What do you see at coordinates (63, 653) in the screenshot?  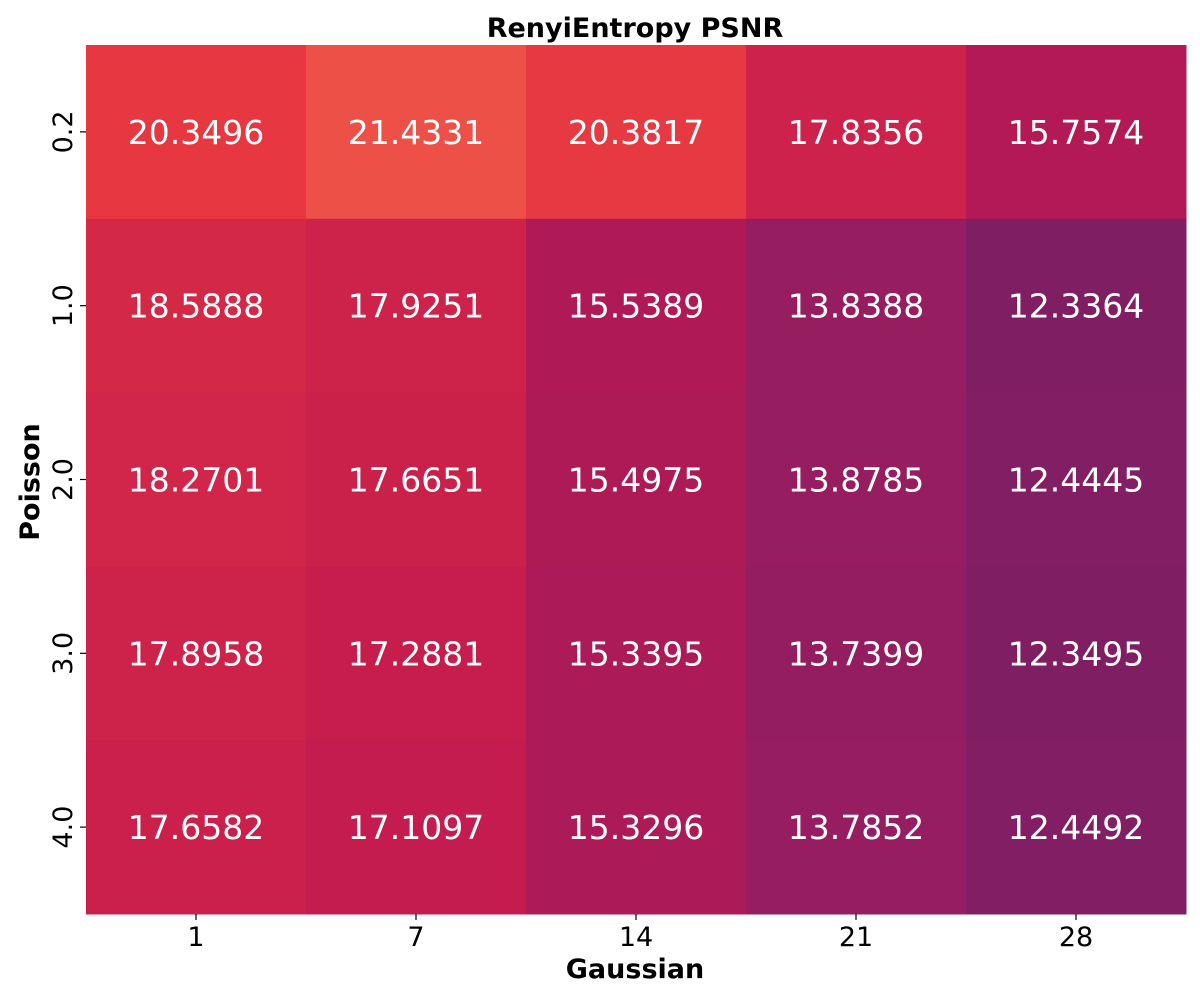 I see `y-tick-label: 3.0` at bounding box center [63, 653].